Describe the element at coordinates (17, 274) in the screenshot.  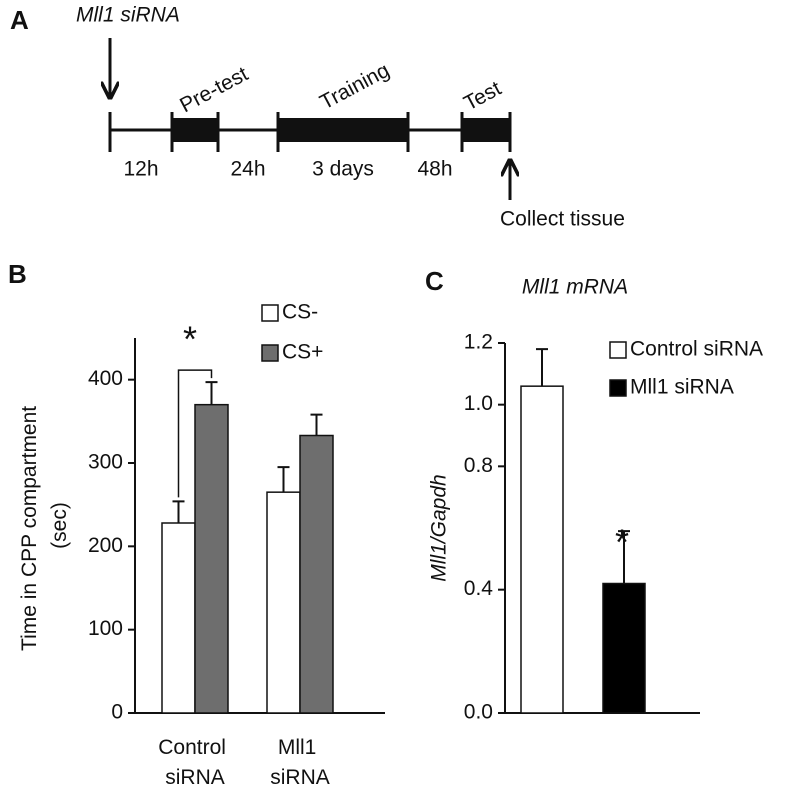
I see `panel-label: B` at that location.